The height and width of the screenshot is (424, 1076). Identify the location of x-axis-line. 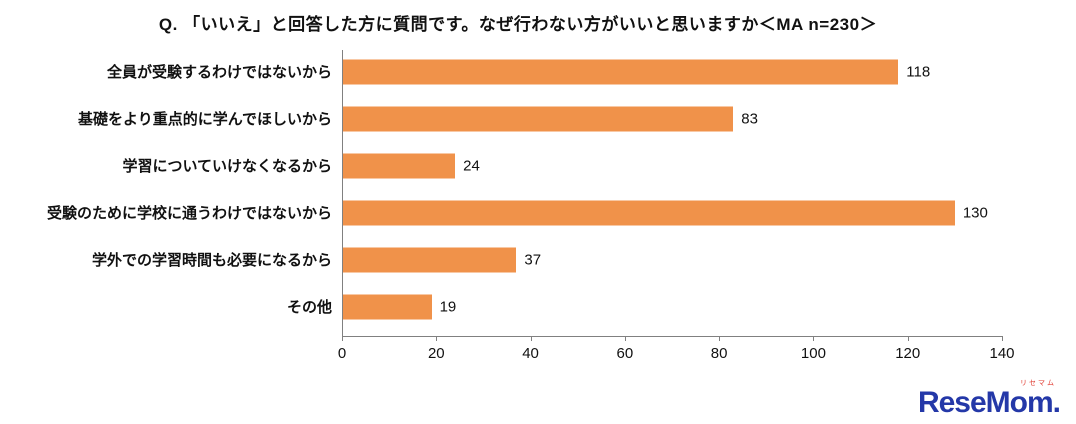
(672, 336).